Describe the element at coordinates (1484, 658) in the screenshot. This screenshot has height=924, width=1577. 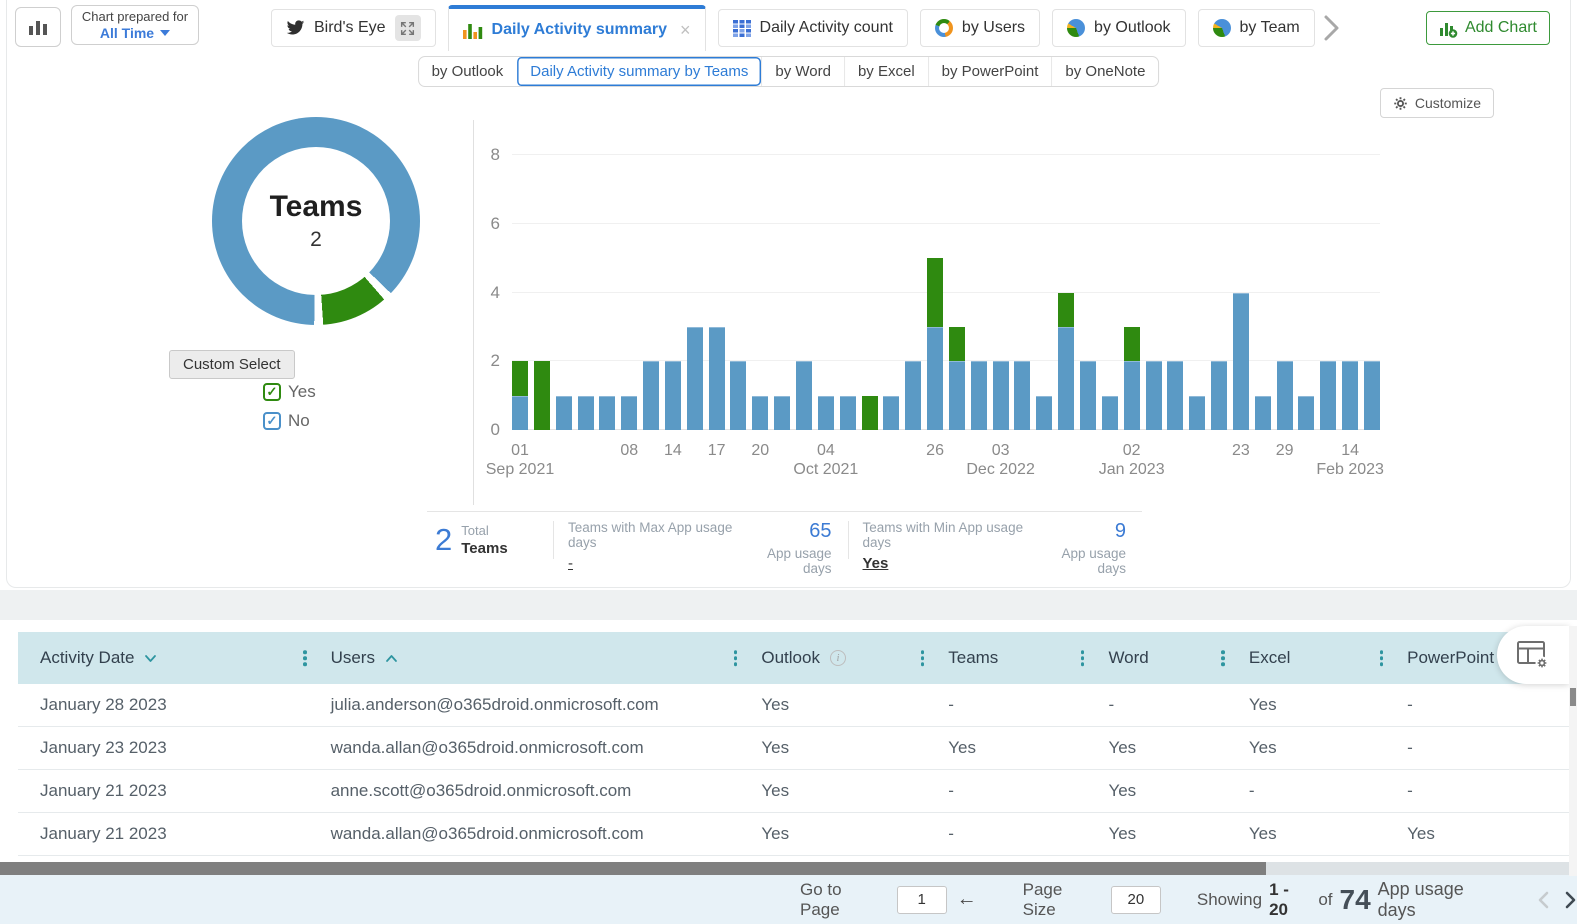
I see `column-header-powerpoint: PowerPoint` at that location.